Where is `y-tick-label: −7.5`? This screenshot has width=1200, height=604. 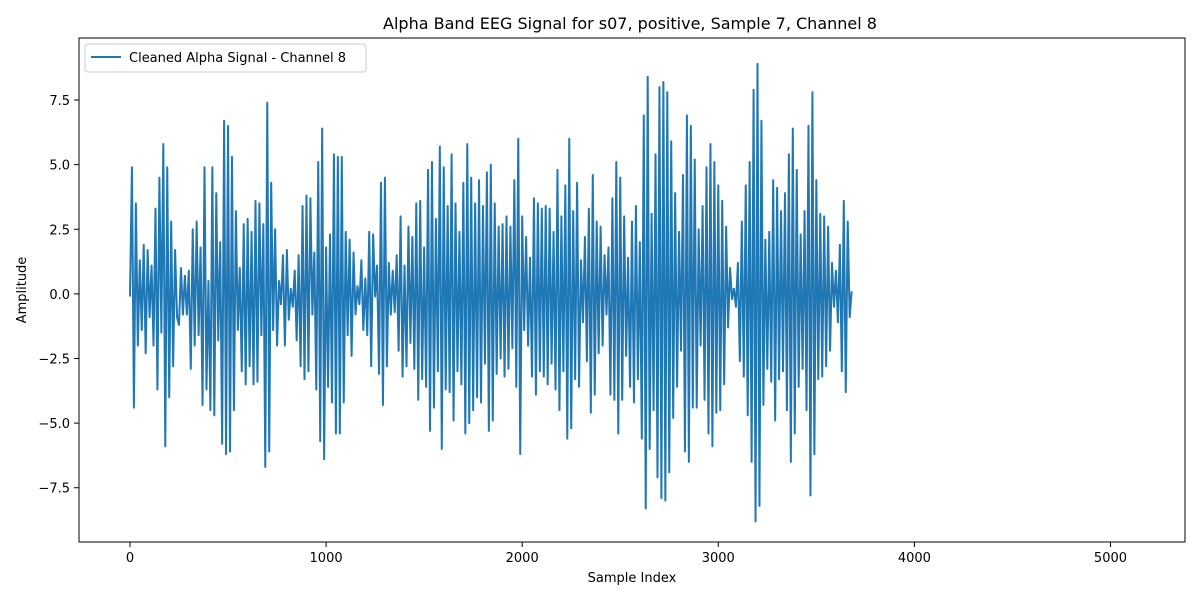
y-tick-label: −7.5 is located at coordinates (54, 489).